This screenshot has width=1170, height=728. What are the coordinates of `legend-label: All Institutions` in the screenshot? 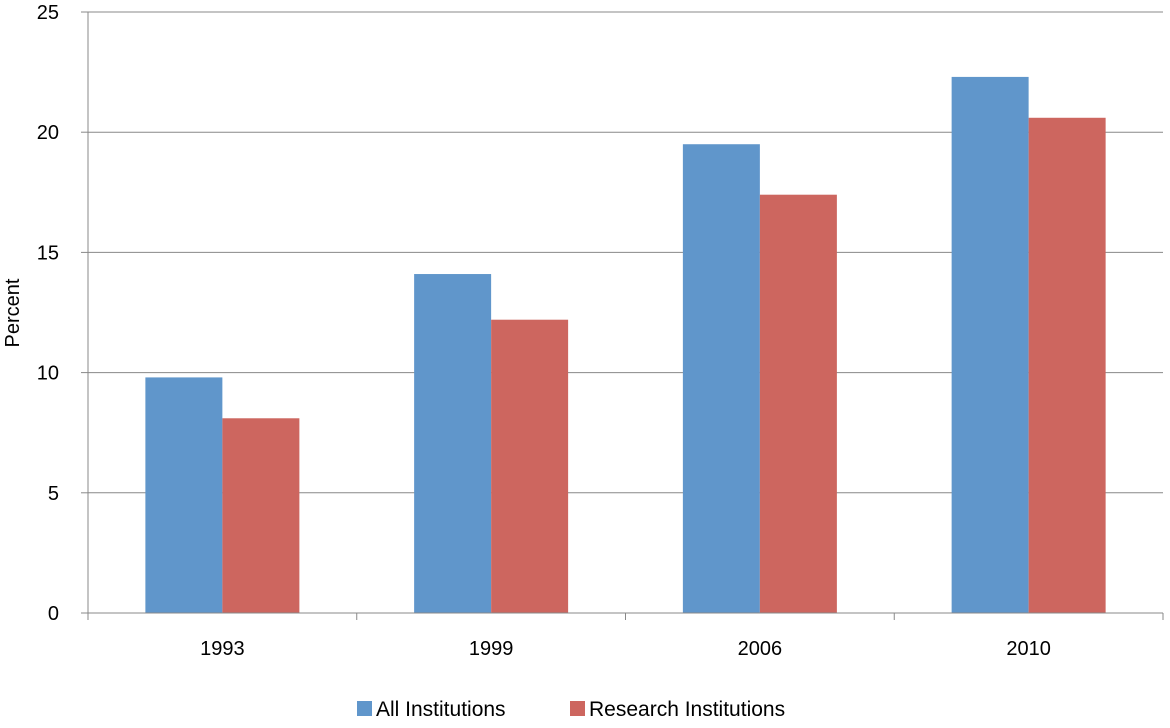 It's located at (441, 709).